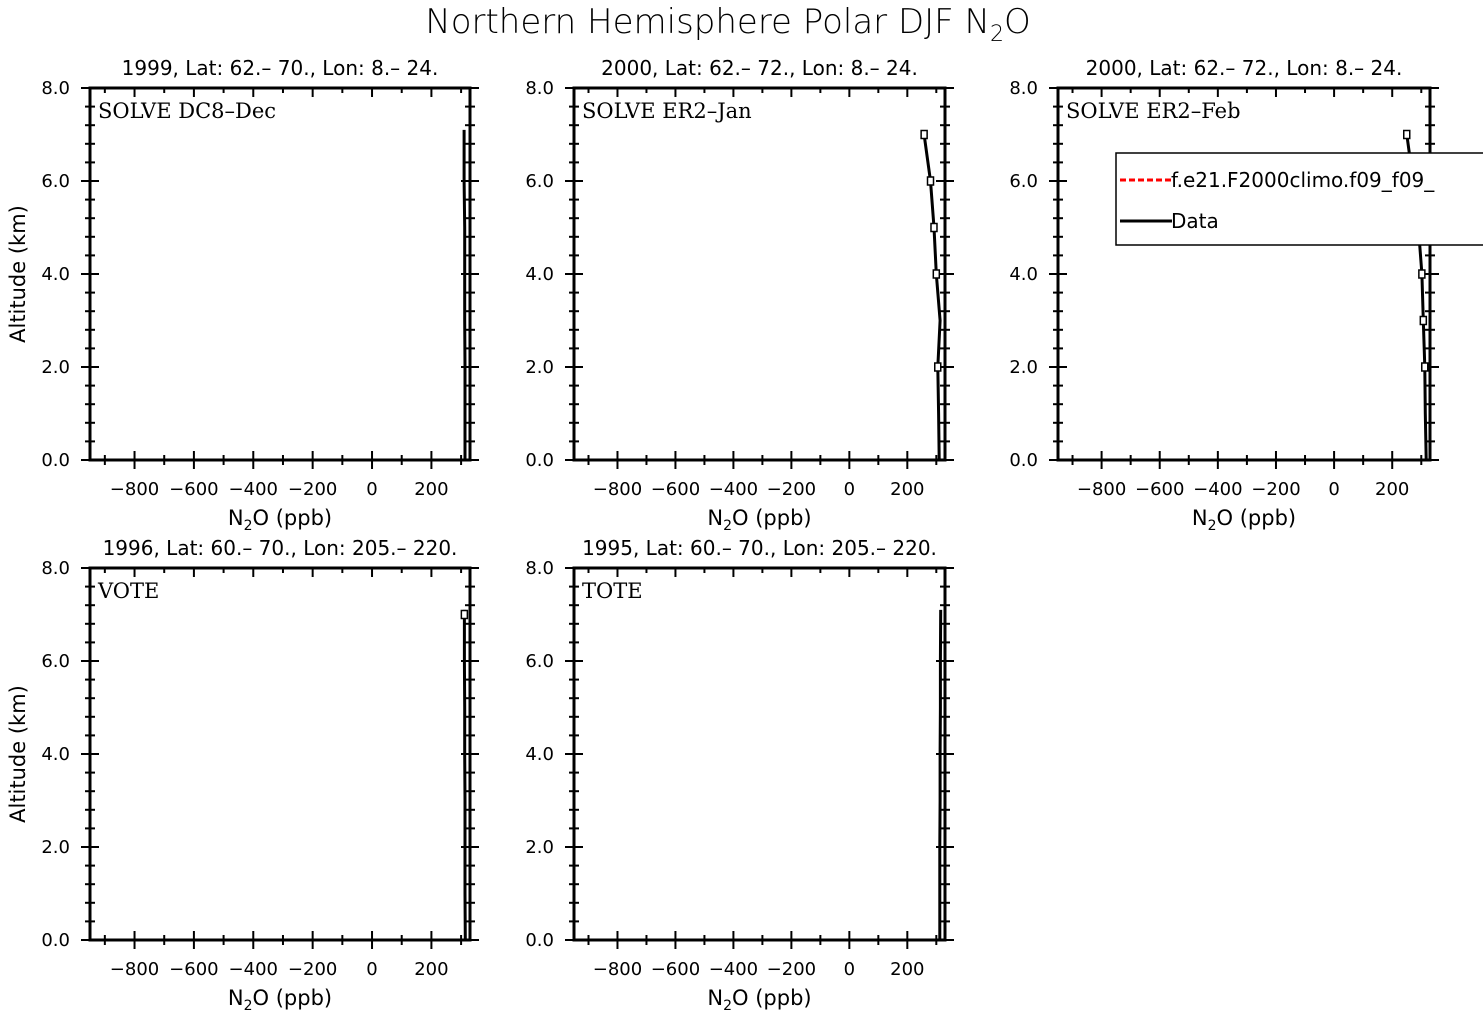 The image size is (1483, 1015). Describe the element at coordinates (187, 111) in the screenshot. I see `campaign-label: SOLVE DC8–Dec` at that location.